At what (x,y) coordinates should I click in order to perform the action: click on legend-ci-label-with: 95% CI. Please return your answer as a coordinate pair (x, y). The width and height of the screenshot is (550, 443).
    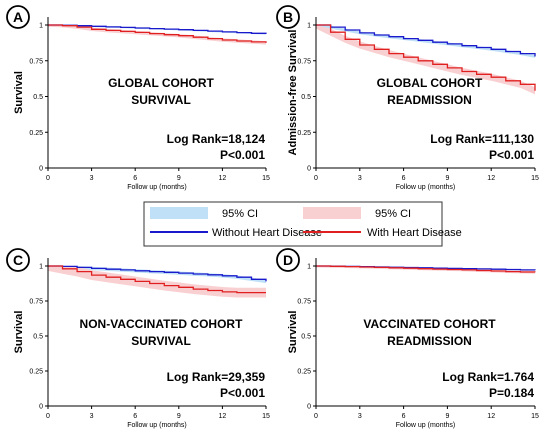
    Looking at the image, I should click on (393, 214).